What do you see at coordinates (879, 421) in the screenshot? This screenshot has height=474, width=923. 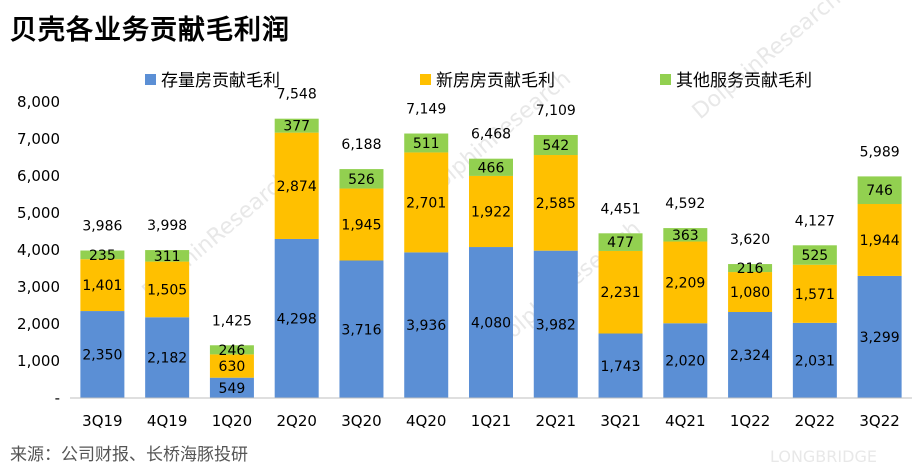 I see `x-tick-label: 3Q22` at bounding box center [879, 421].